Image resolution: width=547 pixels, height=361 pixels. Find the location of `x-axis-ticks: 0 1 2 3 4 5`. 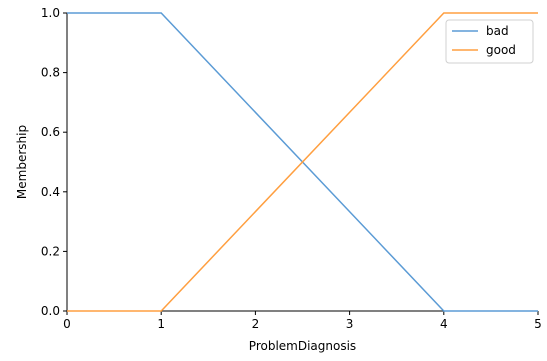

x-axis-ticks: 0 1 2 3 4 5 is located at coordinates (302, 321).